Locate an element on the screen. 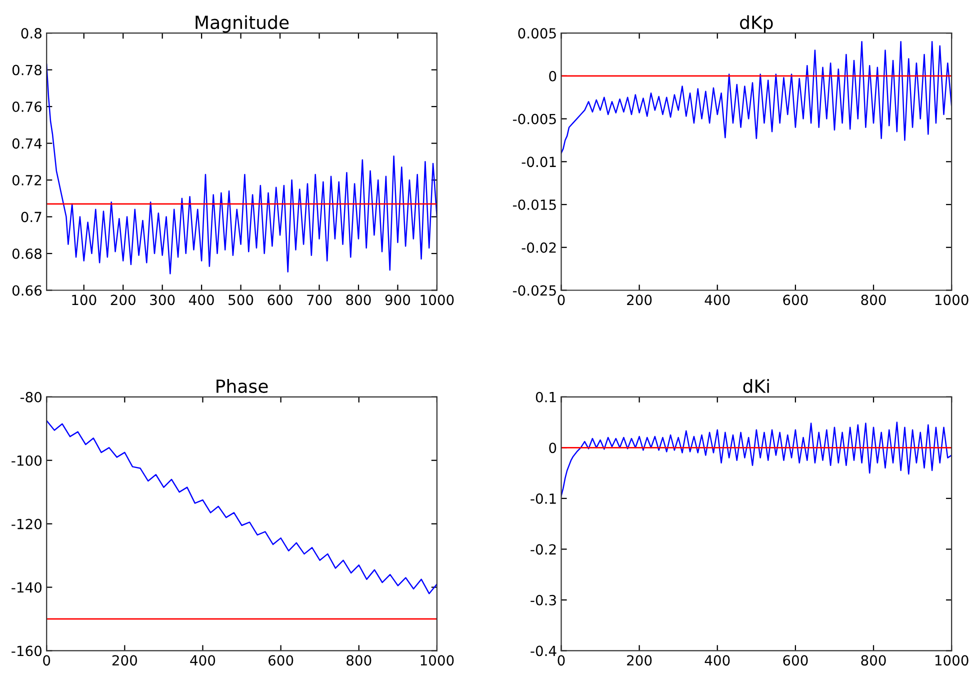 The image size is (971, 675). chart-title: Phase is located at coordinates (242, 386).